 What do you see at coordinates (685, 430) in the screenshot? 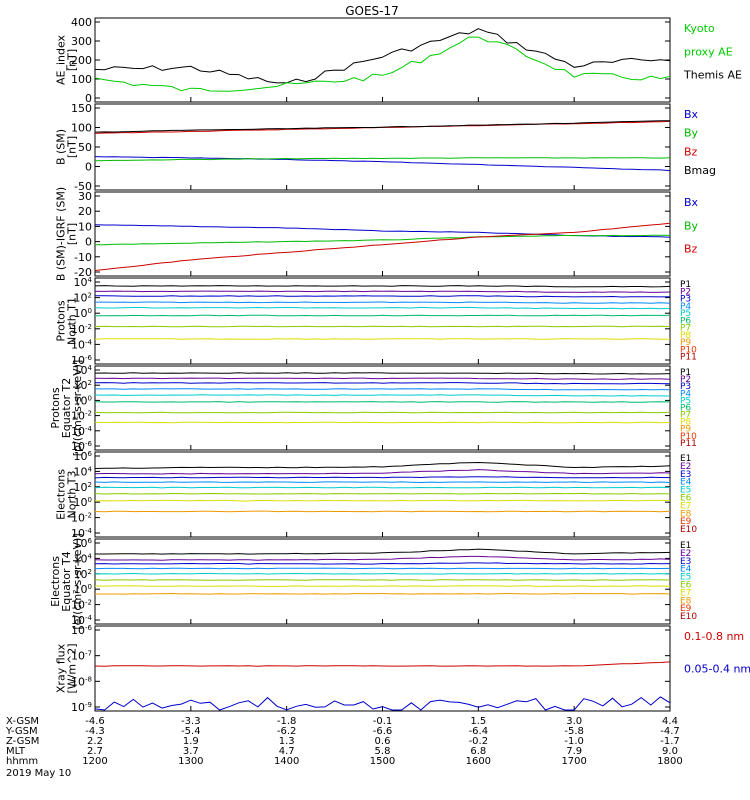
I see `legend-entry: P9` at bounding box center [685, 430].